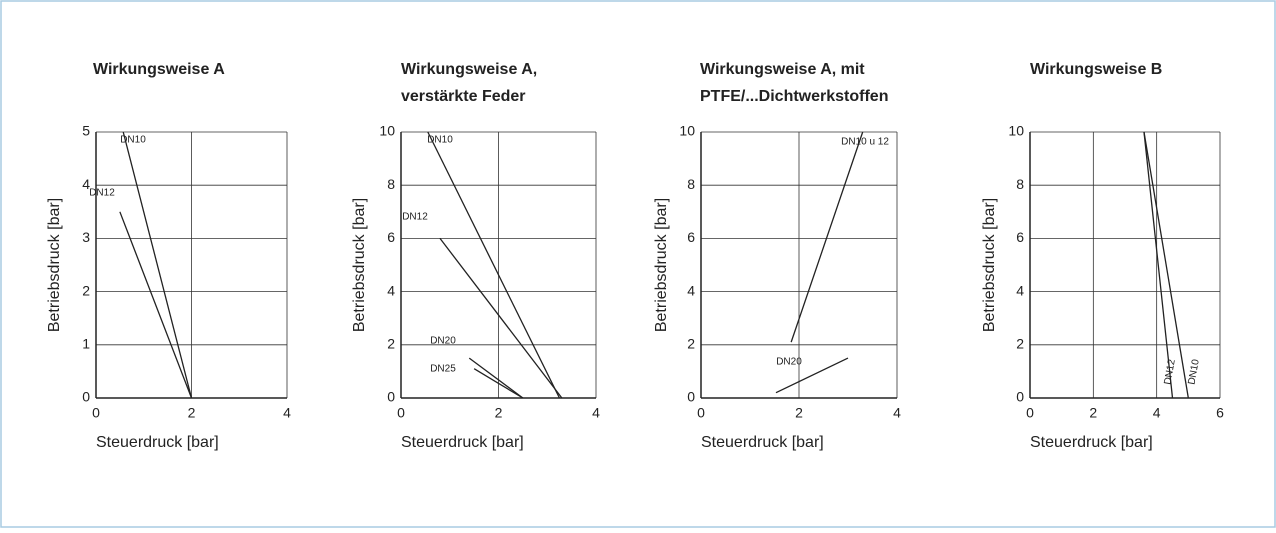  What do you see at coordinates (469, 69) in the screenshot?
I see `chart-title: Wirkungsweise A,` at bounding box center [469, 69].